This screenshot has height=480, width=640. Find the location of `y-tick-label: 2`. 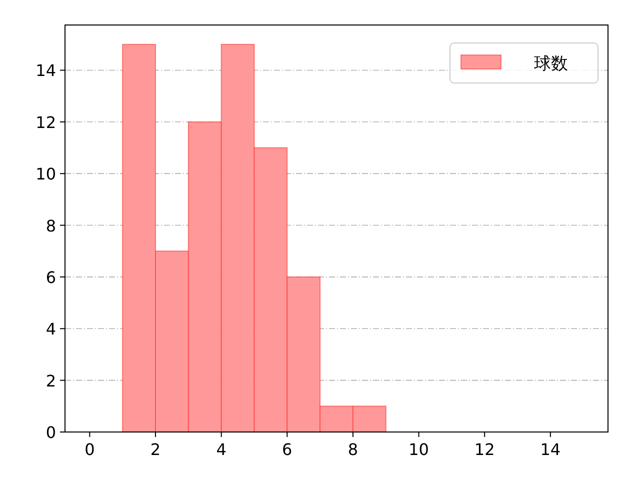

y-tick-label: 2 is located at coordinates (51, 380).